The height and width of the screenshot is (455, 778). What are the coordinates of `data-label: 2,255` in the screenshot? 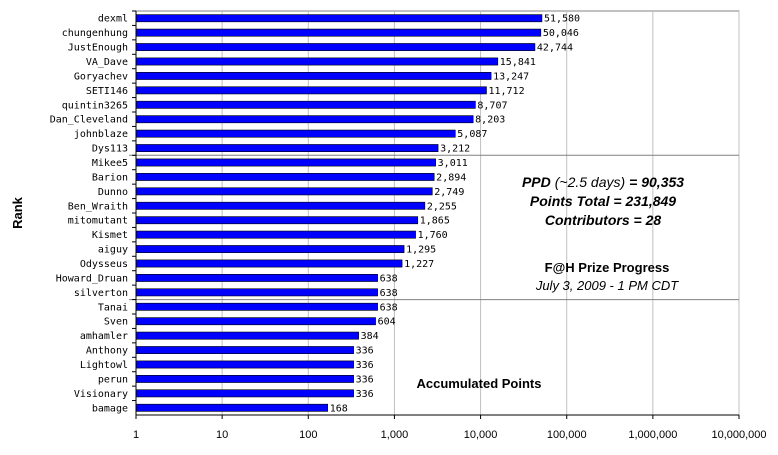 It's located at (442, 206).